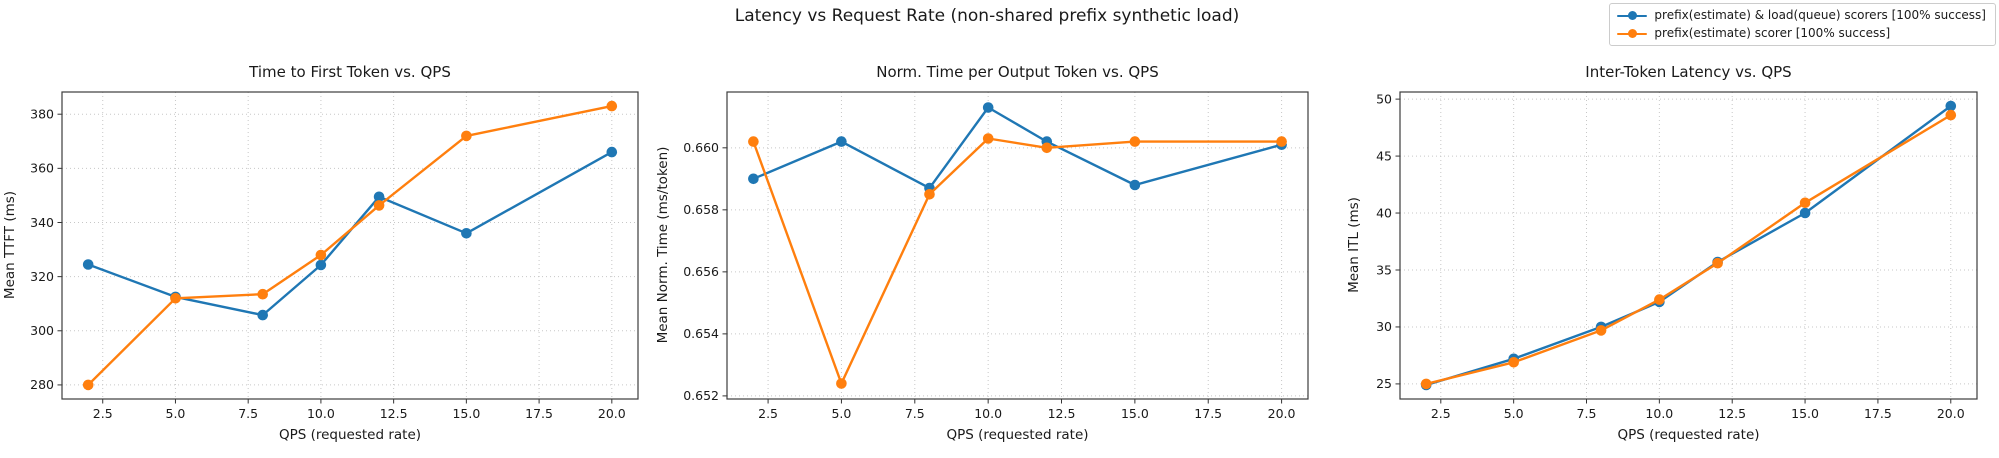 The height and width of the screenshot is (458, 1999). What do you see at coordinates (1384, 155) in the screenshot?
I see `y-tick-label: 45` at bounding box center [1384, 155].